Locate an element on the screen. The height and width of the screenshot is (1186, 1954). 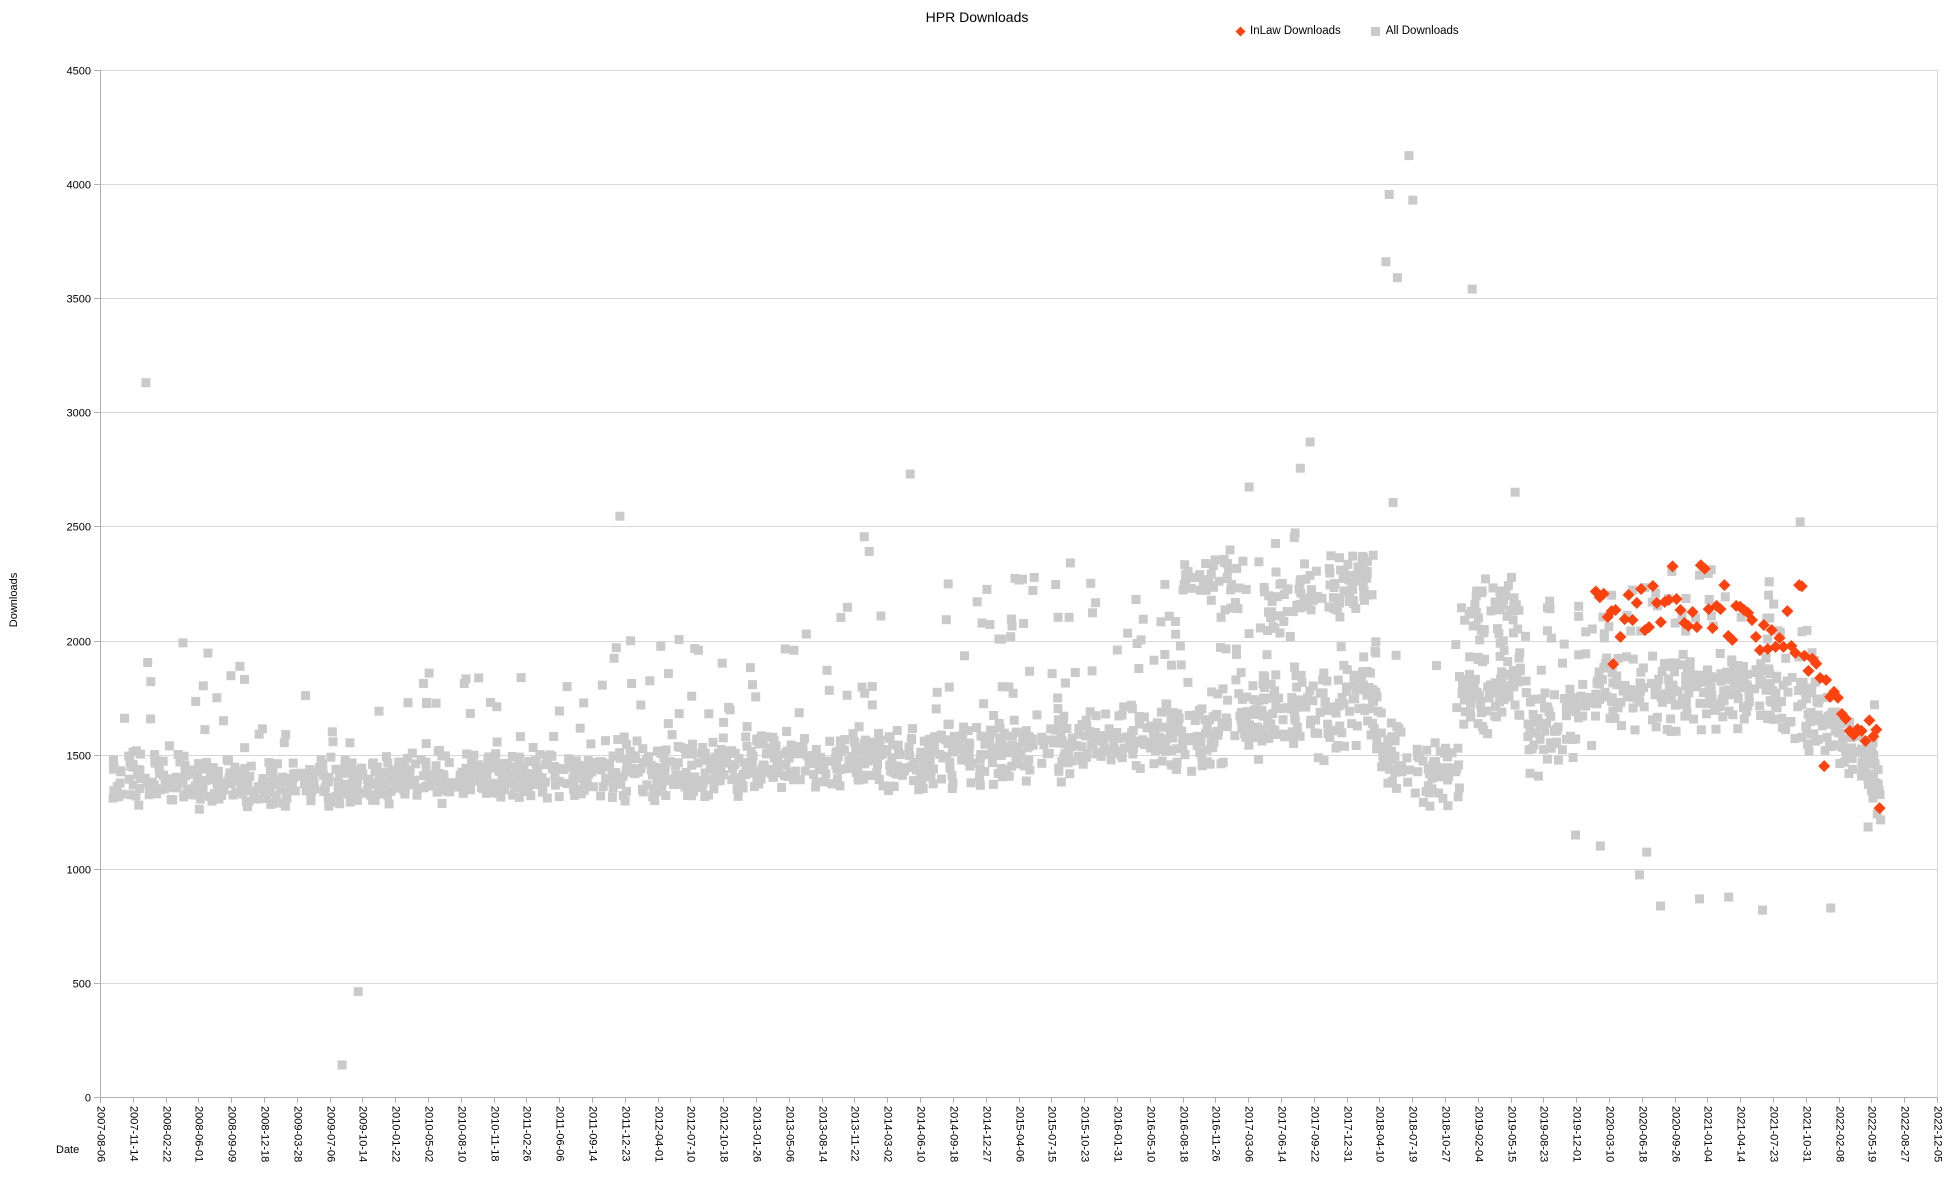
x-tick-label: 2014-09-18 is located at coordinates (954, 1134).